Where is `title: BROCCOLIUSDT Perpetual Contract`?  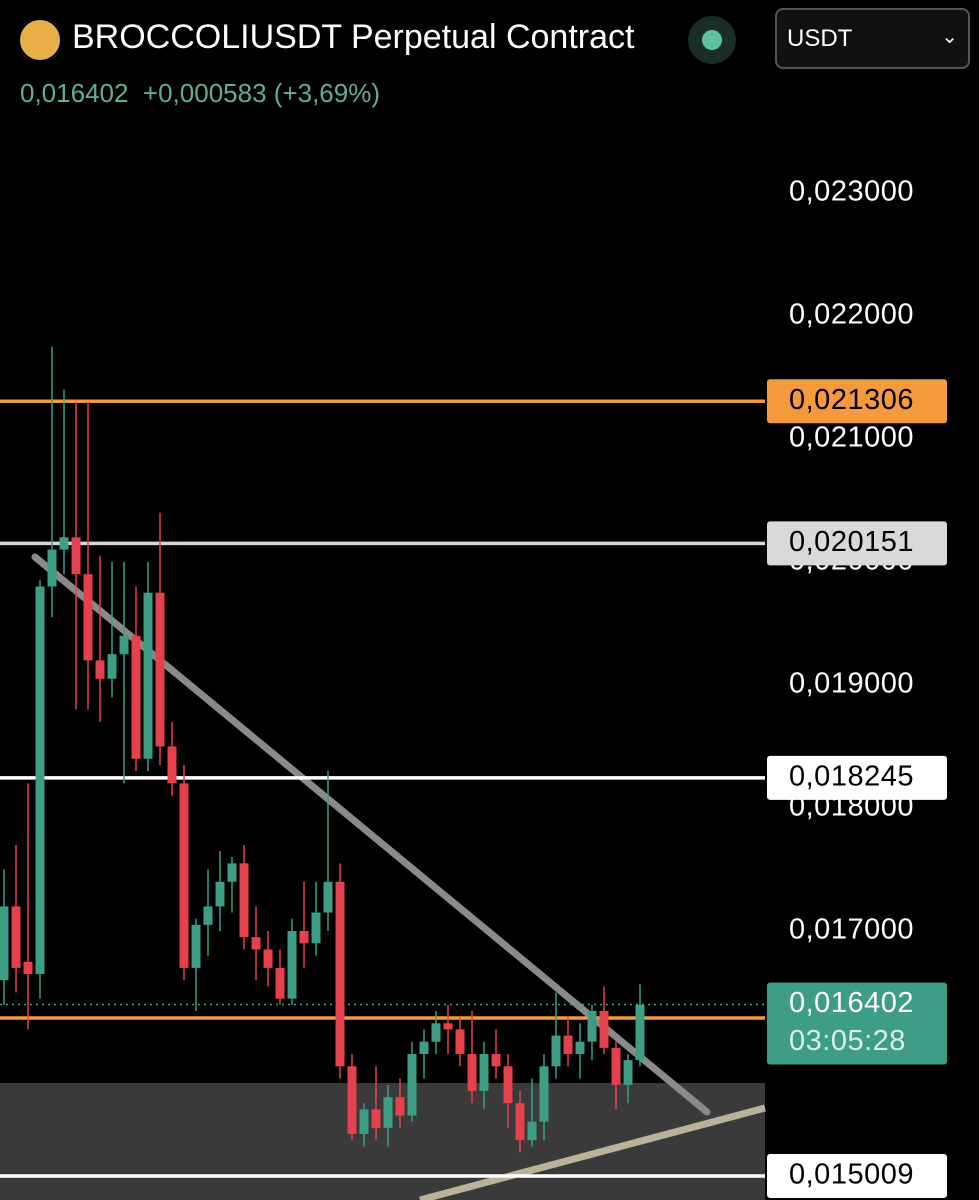
title: BROCCOLIUSDT Perpetual Contract is located at coordinates (353, 37).